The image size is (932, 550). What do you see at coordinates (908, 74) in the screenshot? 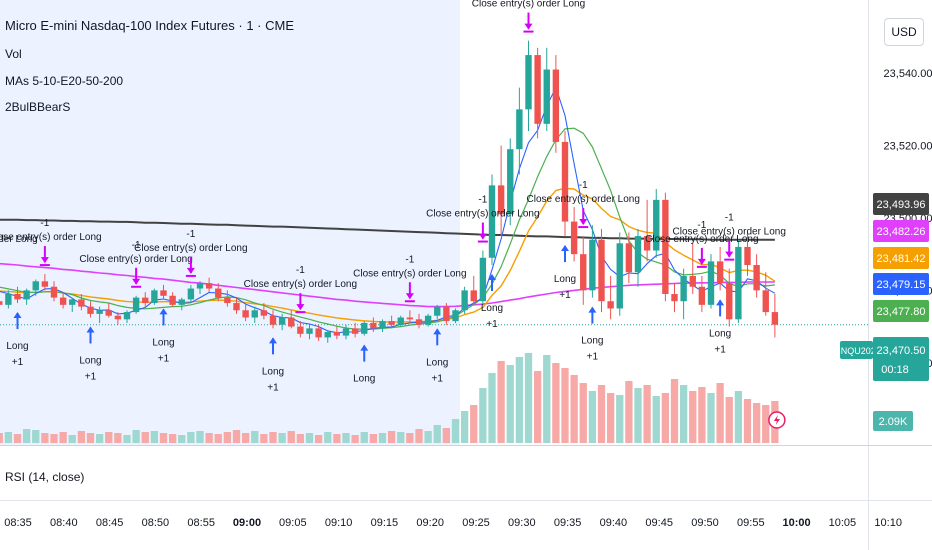
I see `price-tick-label: 23,540.00` at bounding box center [908, 74].